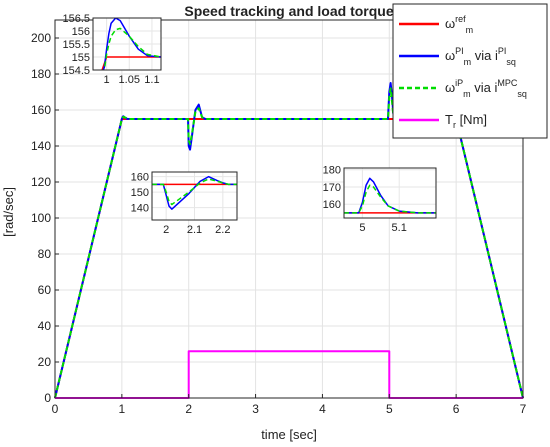 The width and height of the screenshot is (550, 447). Describe the element at coordinates (480, 56) in the screenshot. I see `legend-label-1: ωPIm via iPIsq` at that location.